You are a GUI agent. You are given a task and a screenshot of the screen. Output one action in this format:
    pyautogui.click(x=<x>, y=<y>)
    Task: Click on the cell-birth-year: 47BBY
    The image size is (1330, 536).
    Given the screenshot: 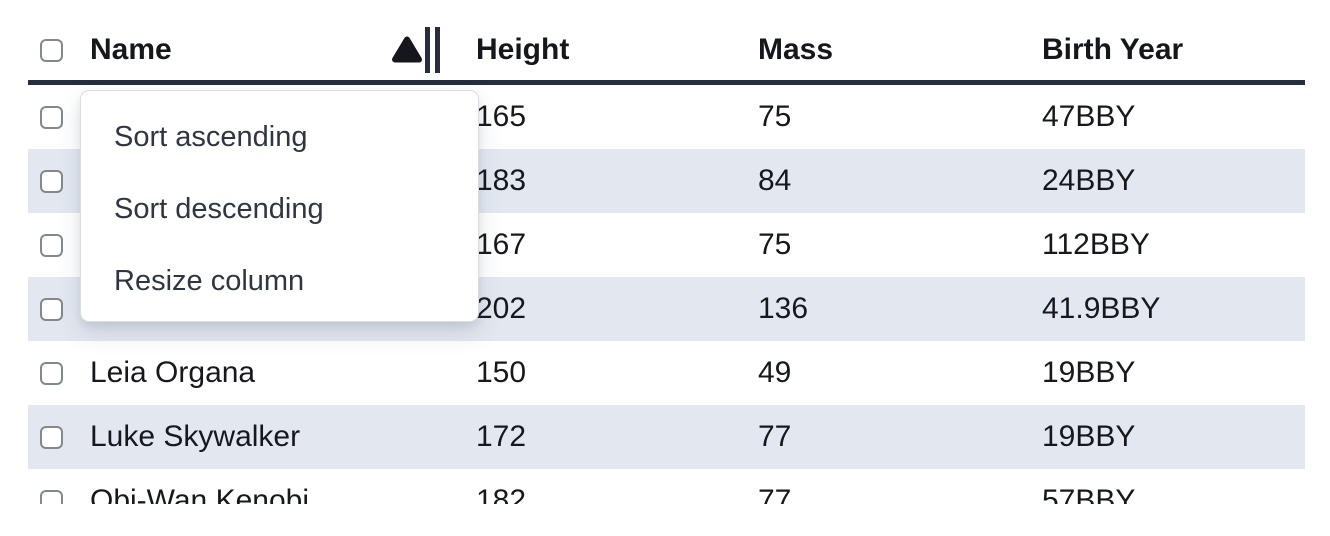 What is the action you would take?
    pyautogui.click(x=1089, y=116)
    